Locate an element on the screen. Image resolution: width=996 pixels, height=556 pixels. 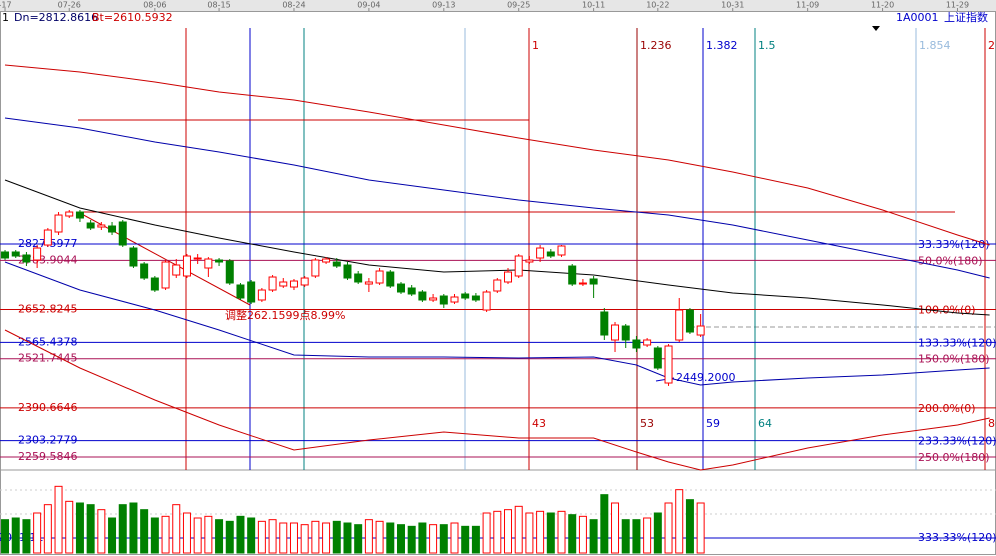
x-tick-label: 11-09 is located at coordinates (807, 5).